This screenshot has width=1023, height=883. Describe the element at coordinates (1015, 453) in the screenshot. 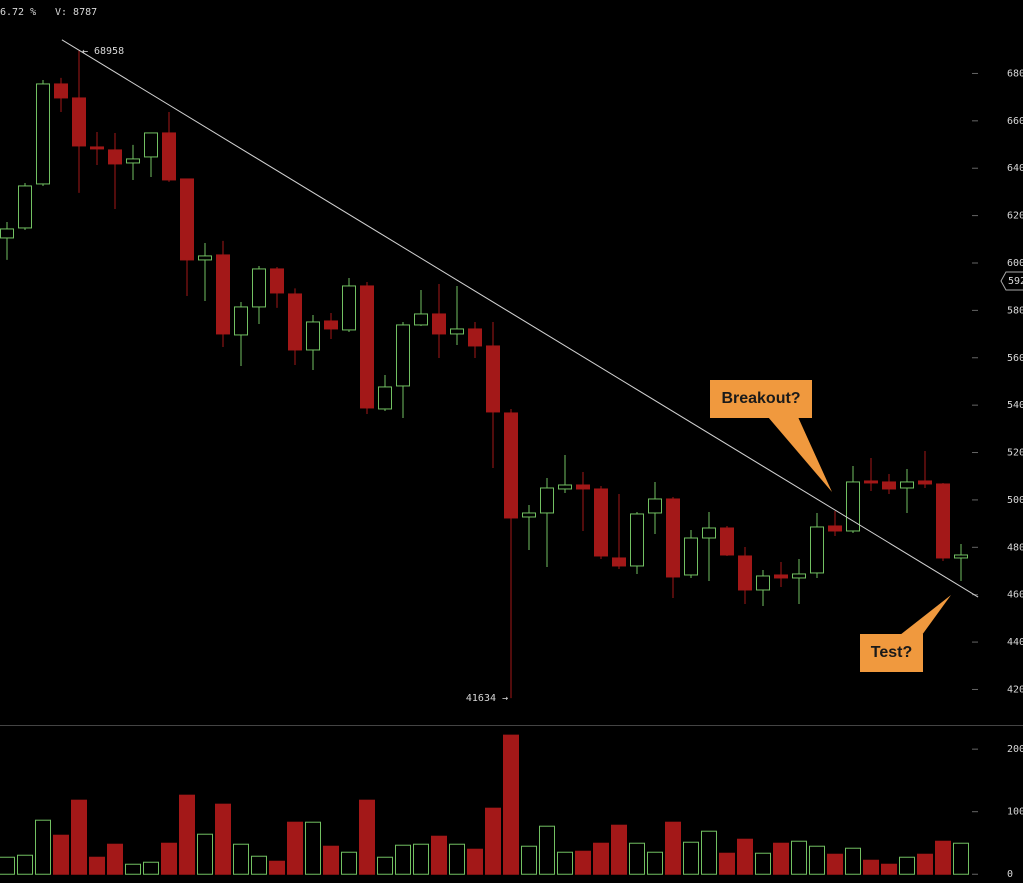

I see `y-tick-label: 52000` at that location.